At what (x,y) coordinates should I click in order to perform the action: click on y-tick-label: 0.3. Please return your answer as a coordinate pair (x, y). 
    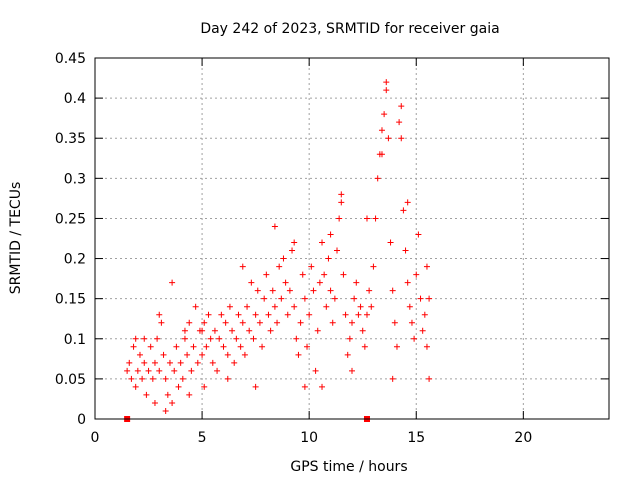
    Looking at the image, I should click on (75, 179).